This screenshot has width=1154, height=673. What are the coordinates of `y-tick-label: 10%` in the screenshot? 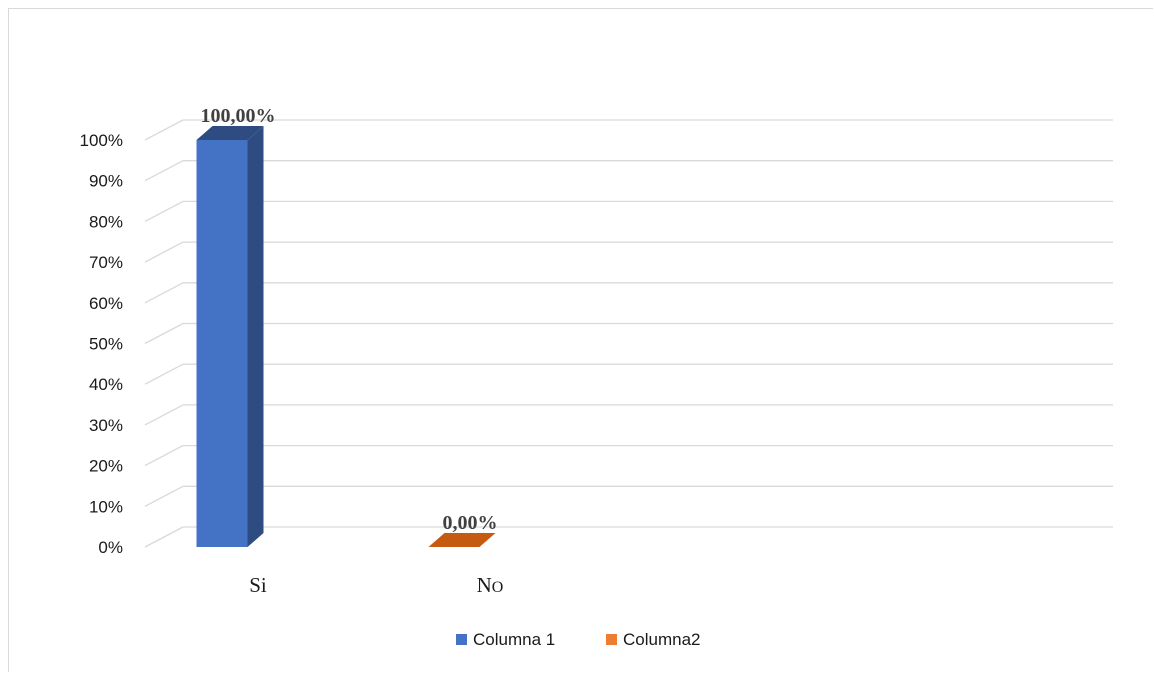 It's located at (106, 506).